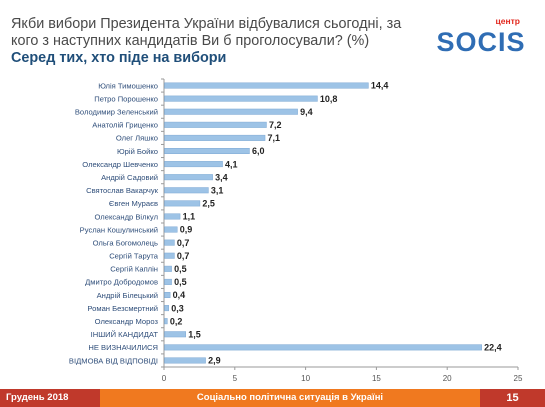  What do you see at coordinates (493, 348) in the screenshot?
I see `data-label: 22,4` at bounding box center [493, 348].